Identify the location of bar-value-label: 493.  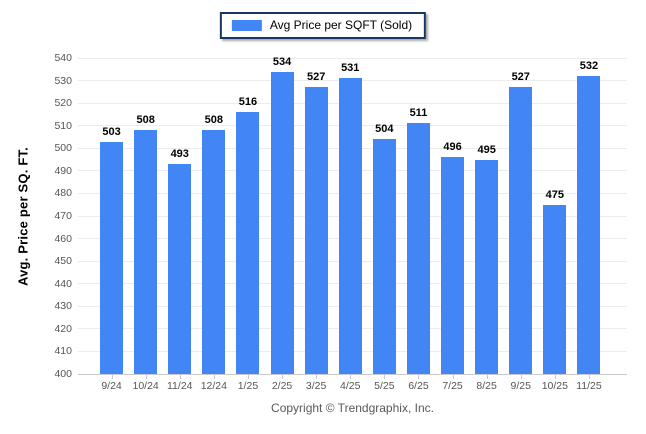
(179, 154).